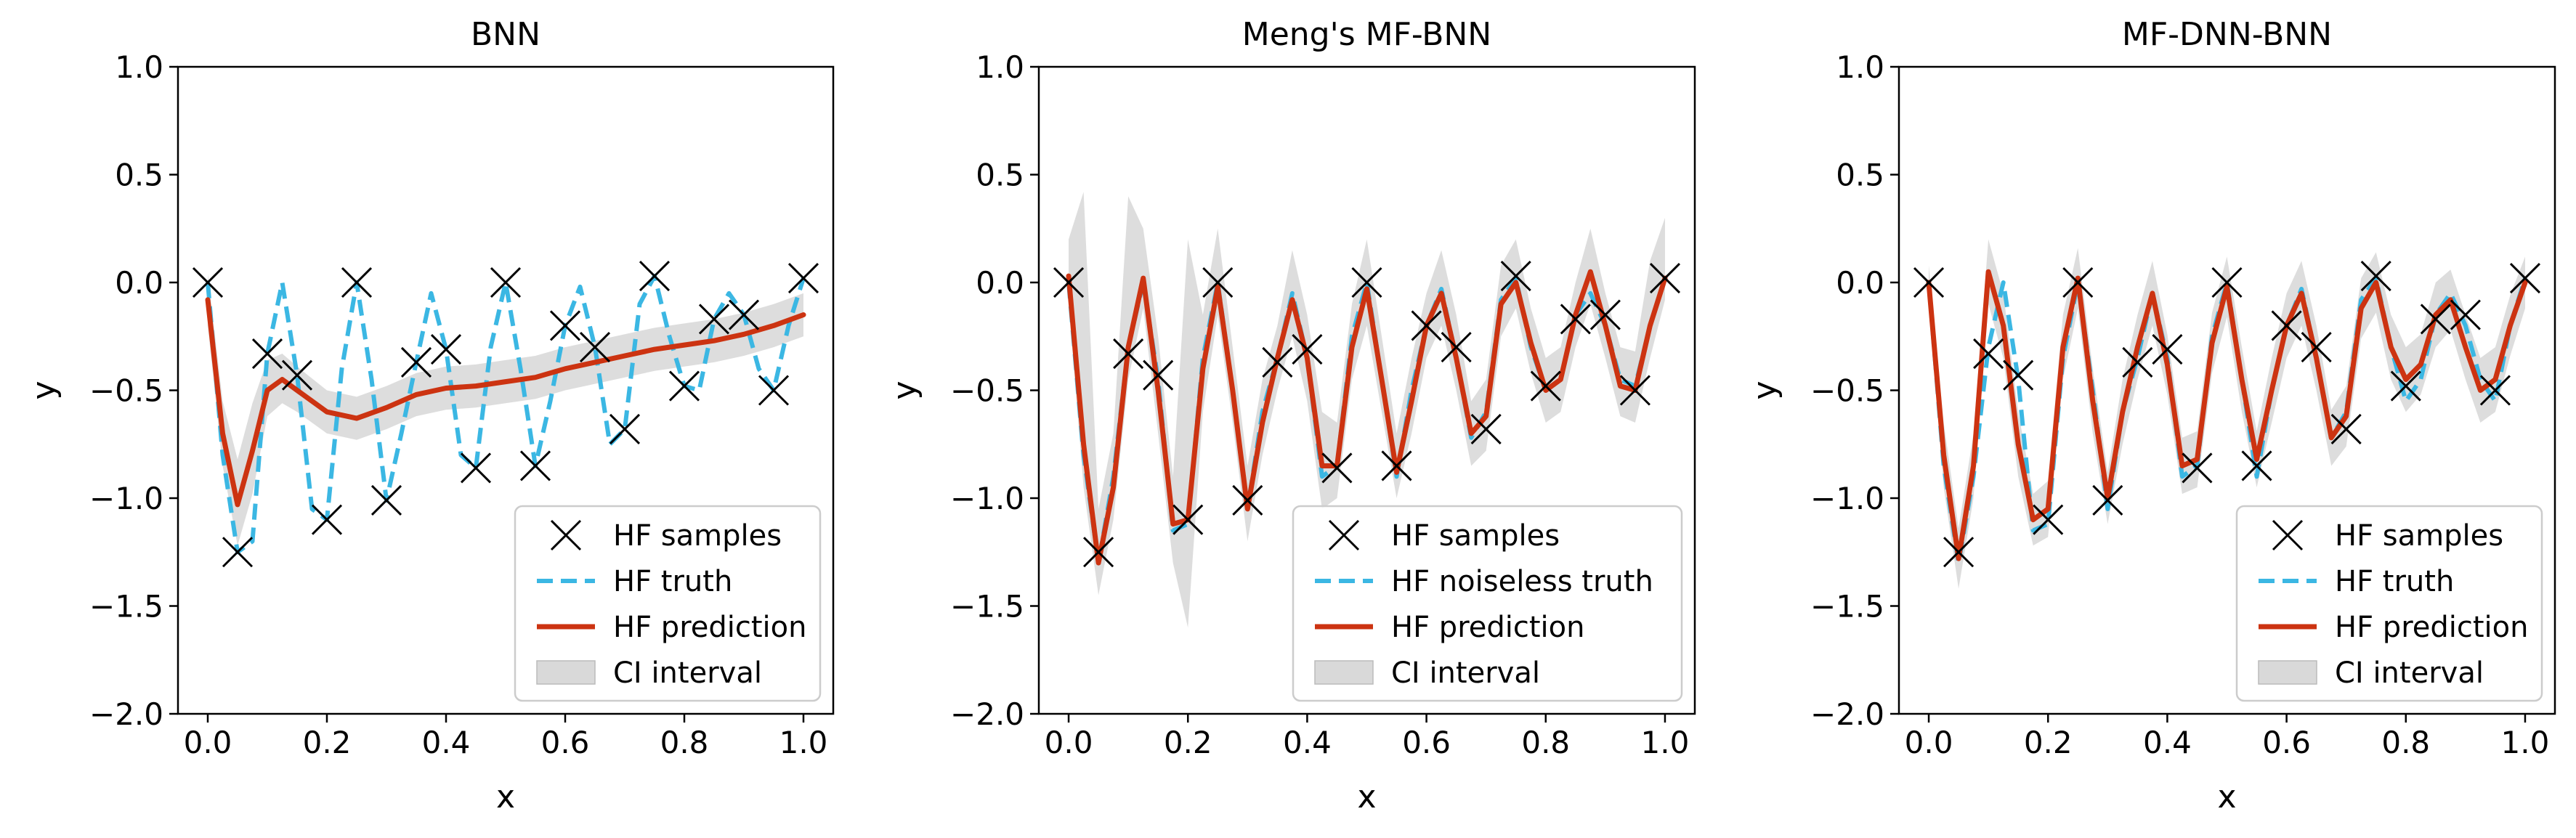 The image size is (2576, 838). What do you see at coordinates (327, 742) in the screenshot?
I see `x-tick-label: 0.2` at bounding box center [327, 742].